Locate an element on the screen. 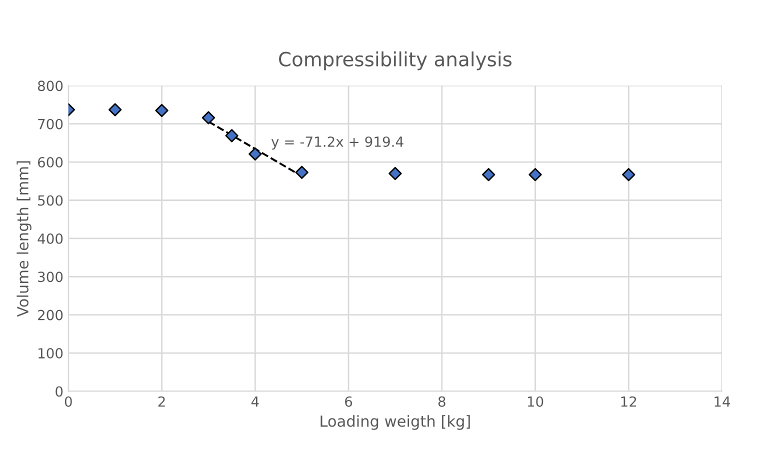  x-tick-label: 8 is located at coordinates (442, 401).